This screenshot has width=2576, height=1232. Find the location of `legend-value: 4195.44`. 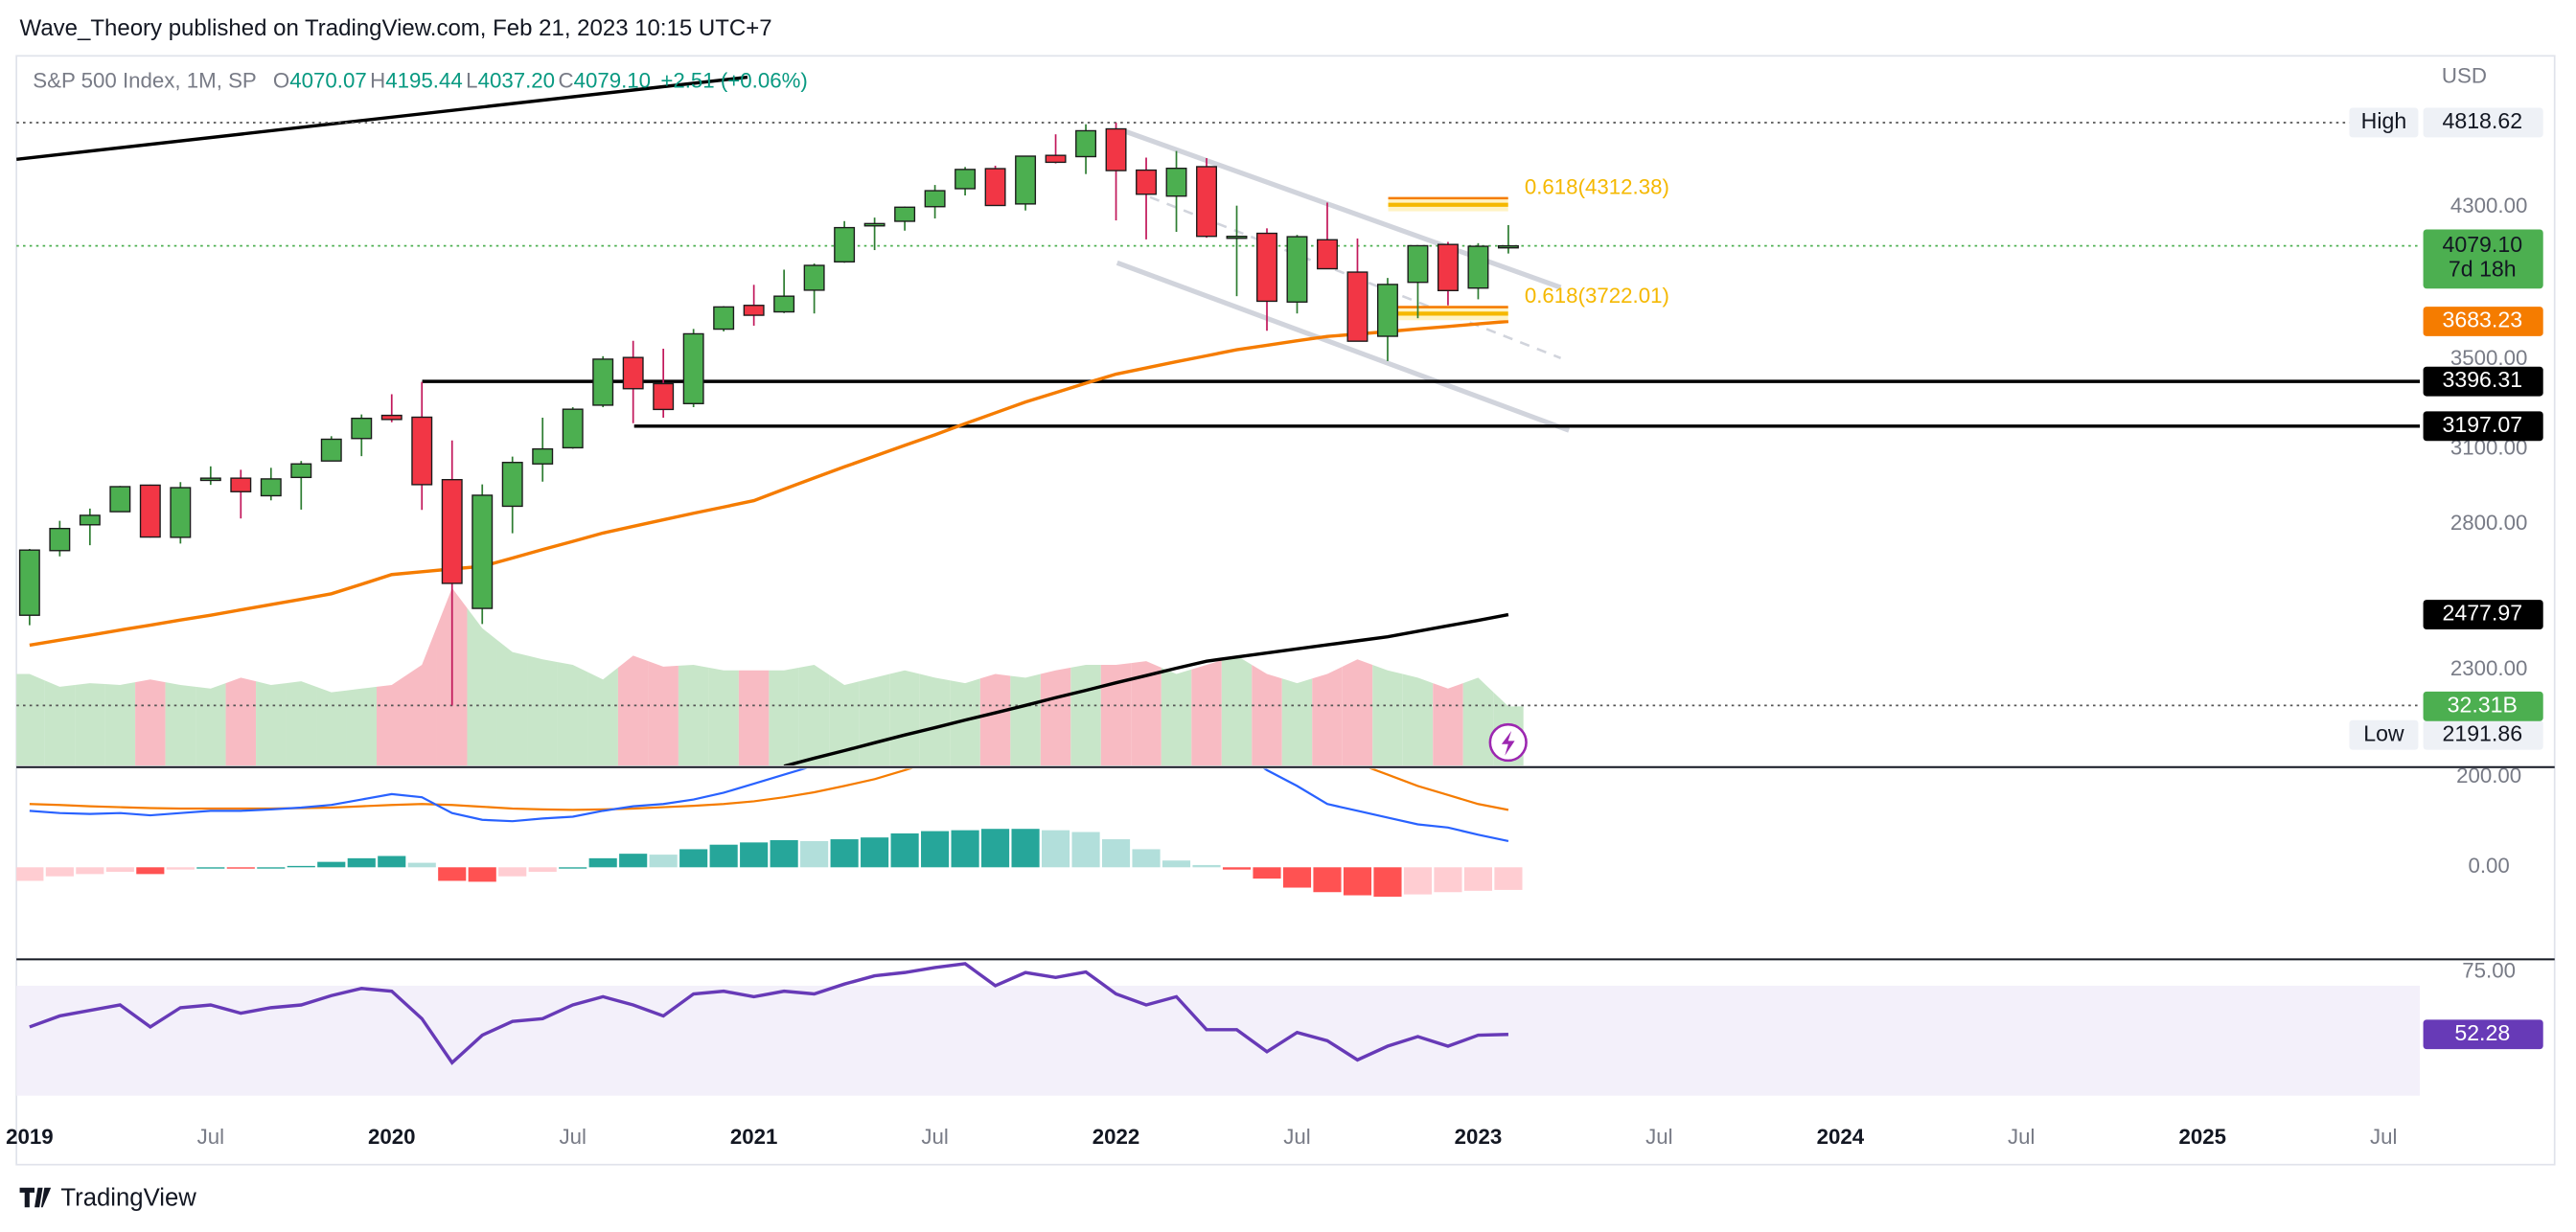

legend-value: 4195.44 is located at coordinates (423, 81).